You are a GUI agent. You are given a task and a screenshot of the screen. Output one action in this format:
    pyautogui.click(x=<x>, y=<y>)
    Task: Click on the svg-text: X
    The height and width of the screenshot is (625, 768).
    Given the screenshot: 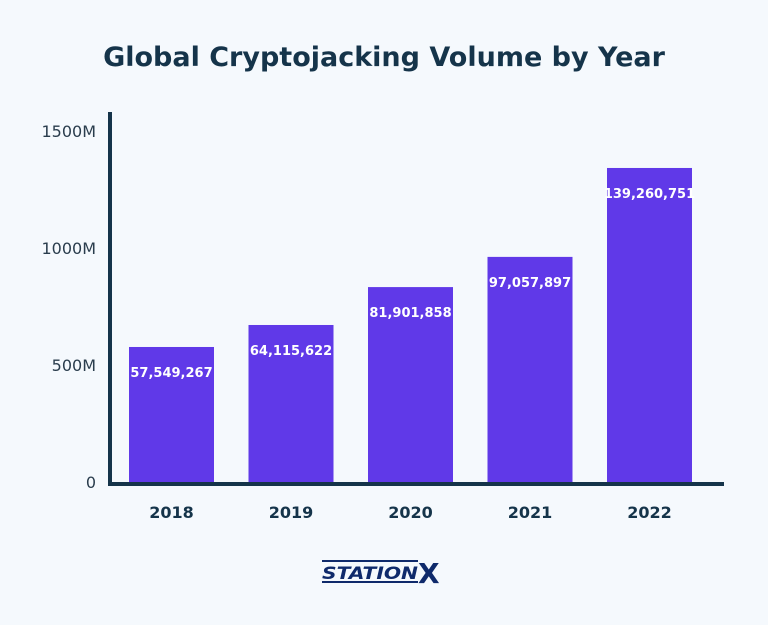 What is the action you would take?
    pyautogui.click(x=429, y=573)
    